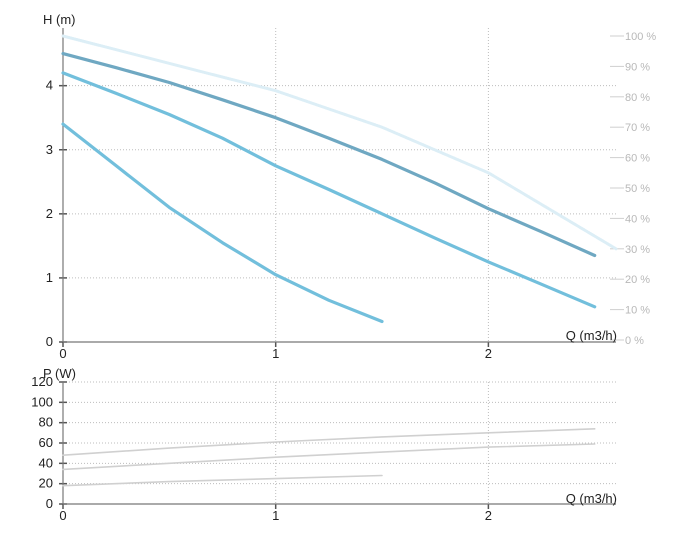  I want to click on percent-tick-label: 100 %, so click(640, 37).